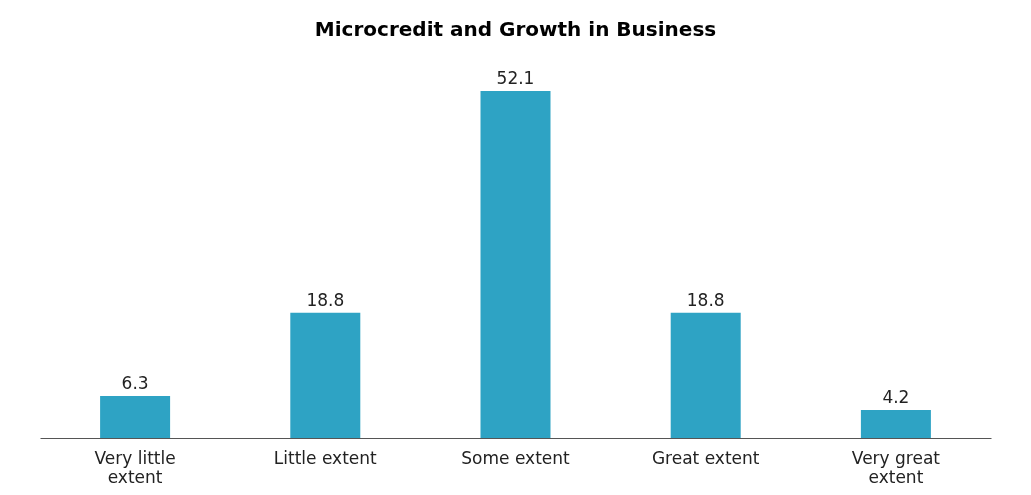  Describe the element at coordinates (705, 457) in the screenshot. I see `x-tick-label: Great extent` at that location.